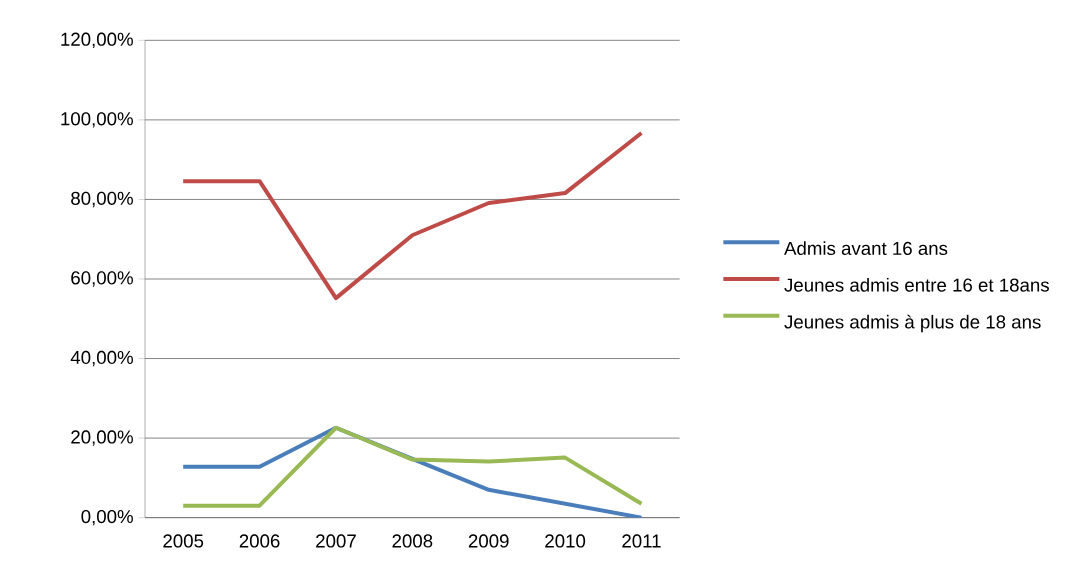  What do you see at coordinates (641, 541) in the screenshot?
I see `x-tick-label: 2011` at bounding box center [641, 541].